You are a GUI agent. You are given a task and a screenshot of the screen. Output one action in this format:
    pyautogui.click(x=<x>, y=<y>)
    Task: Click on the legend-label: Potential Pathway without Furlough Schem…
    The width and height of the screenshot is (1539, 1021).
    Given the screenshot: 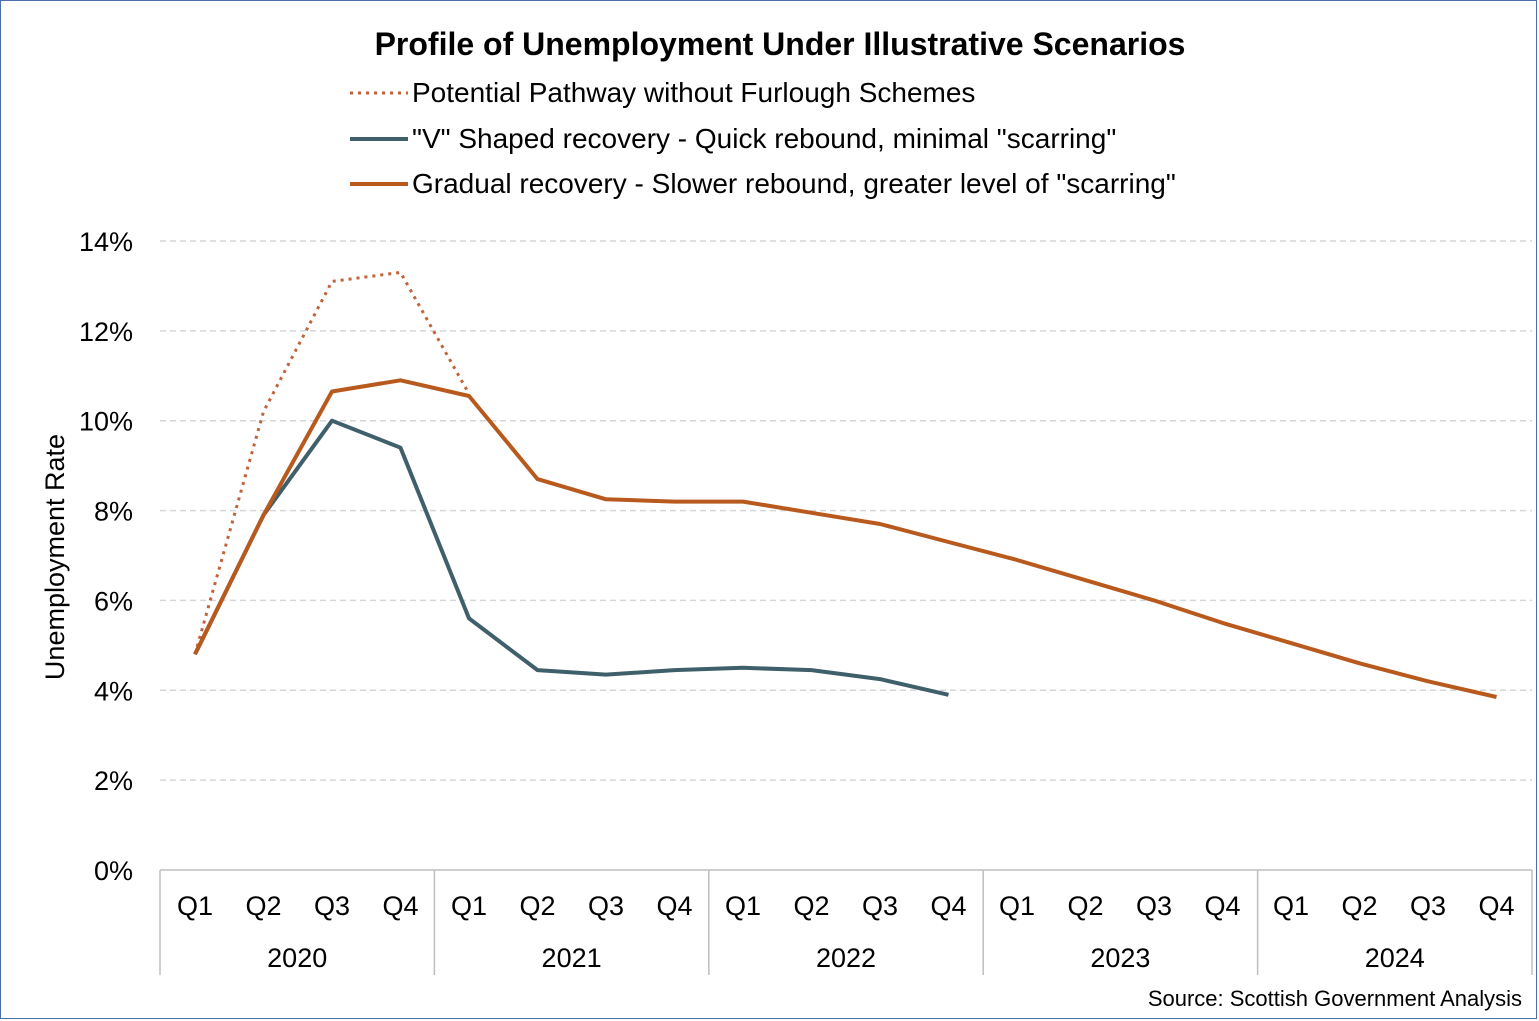 What is the action you would take?
    pyautogui.click(x=693, y=92)
    